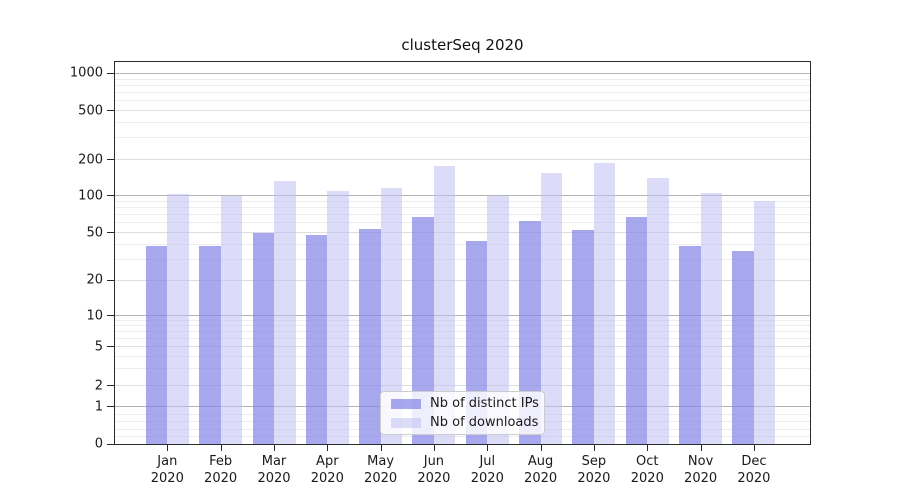  I want to click on legend: Nb of distinct IPs Nb of downloads, so click(462, 413).